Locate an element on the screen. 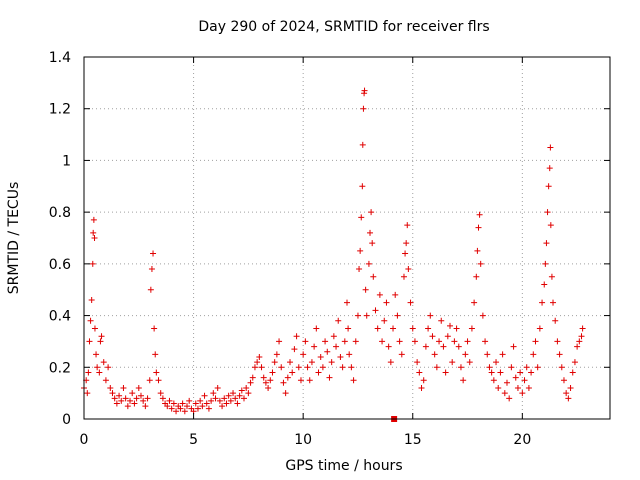  y-tick-label: 1.2 is located at coordinates (60, 110).